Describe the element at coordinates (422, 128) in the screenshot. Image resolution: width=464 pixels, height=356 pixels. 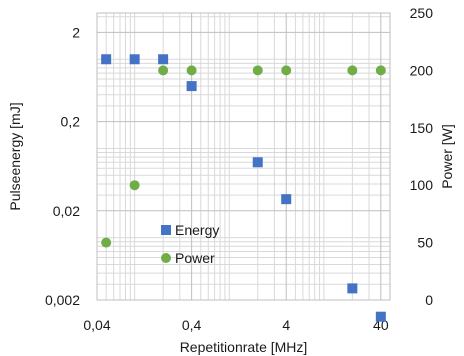
I see `right-tick-label: 150` at that location.